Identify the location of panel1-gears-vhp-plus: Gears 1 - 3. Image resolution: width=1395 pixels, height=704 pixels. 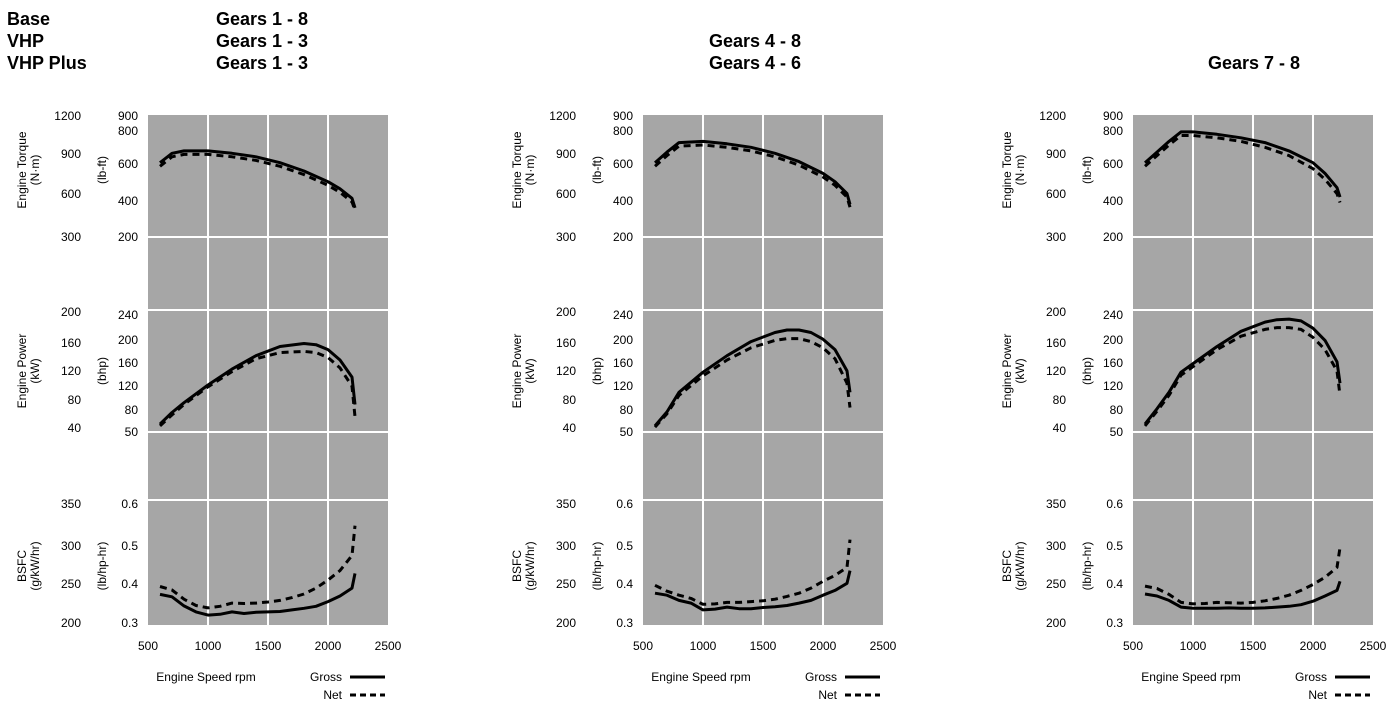
(262, 63).